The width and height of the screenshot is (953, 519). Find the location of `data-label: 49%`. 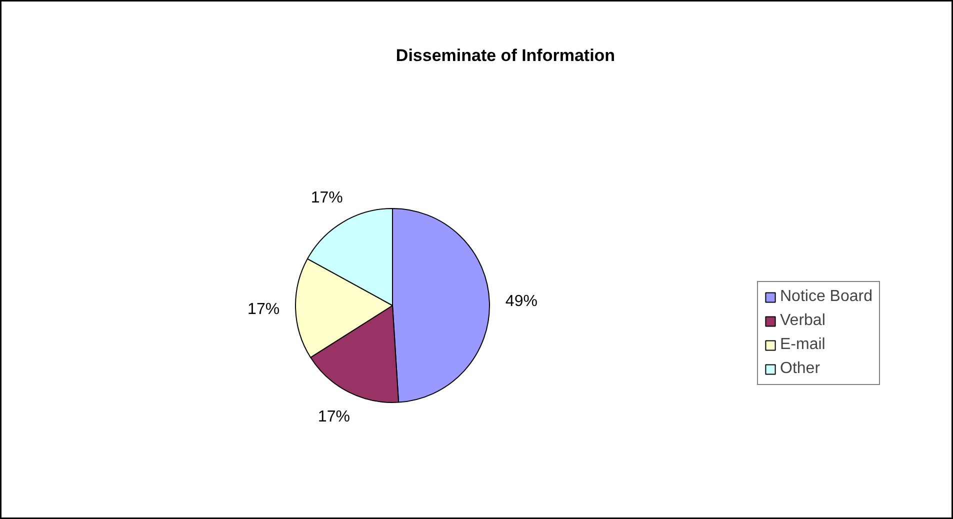

data-label: 49% is located at coordinates (521, 301).